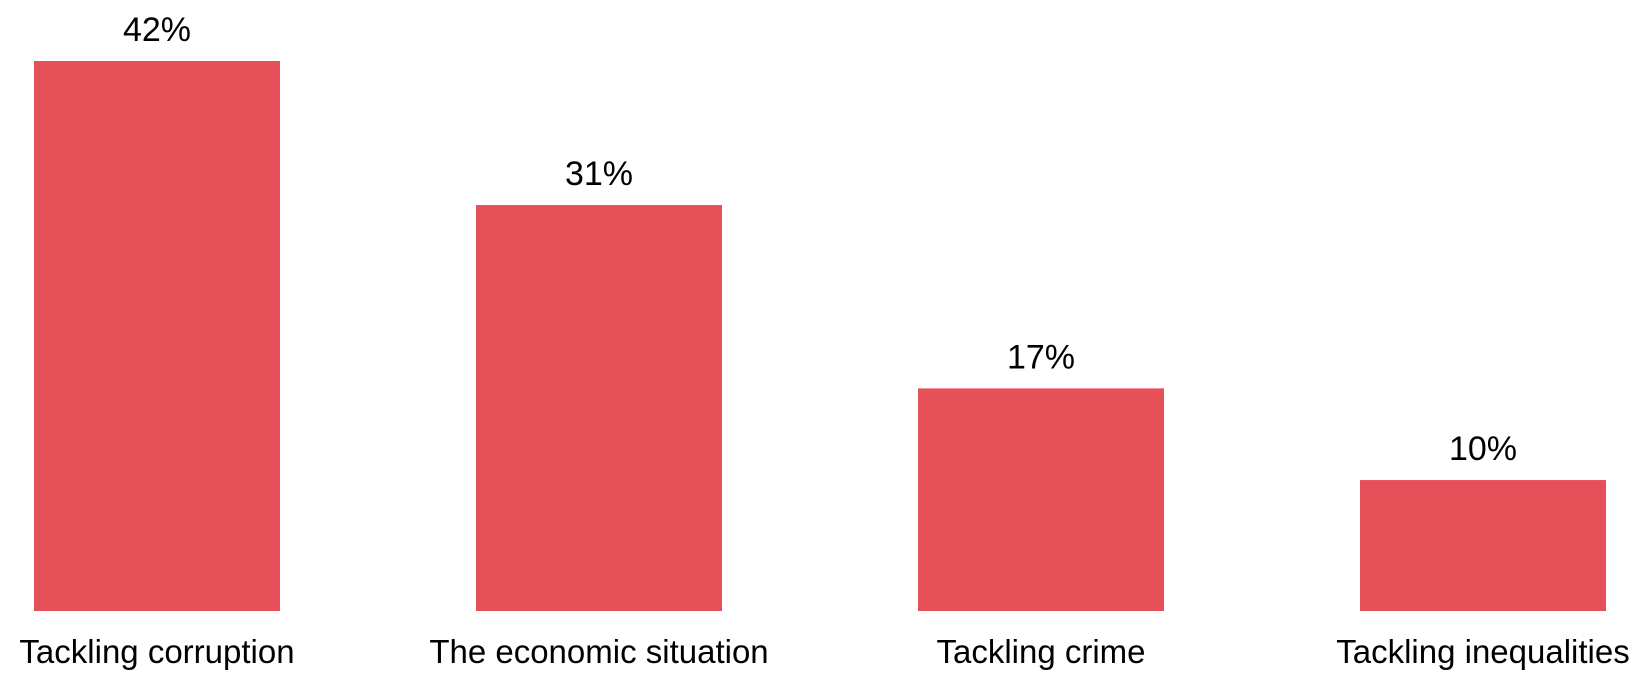 This screenshot has width=1639, height=673. What do you see at coordinates (1041, 357) in the screenshot?
I see `value-label-2: 17%` at bounding box center [1041, 357].